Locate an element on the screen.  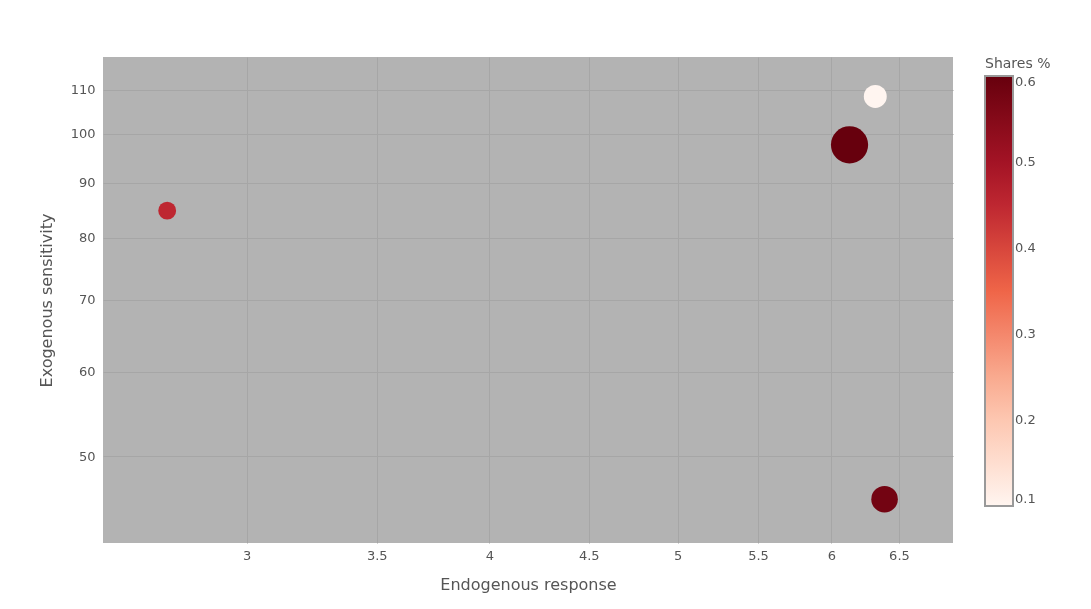
y-axis-title: Exogenous sensitivity is located at coordinates (46, 300).